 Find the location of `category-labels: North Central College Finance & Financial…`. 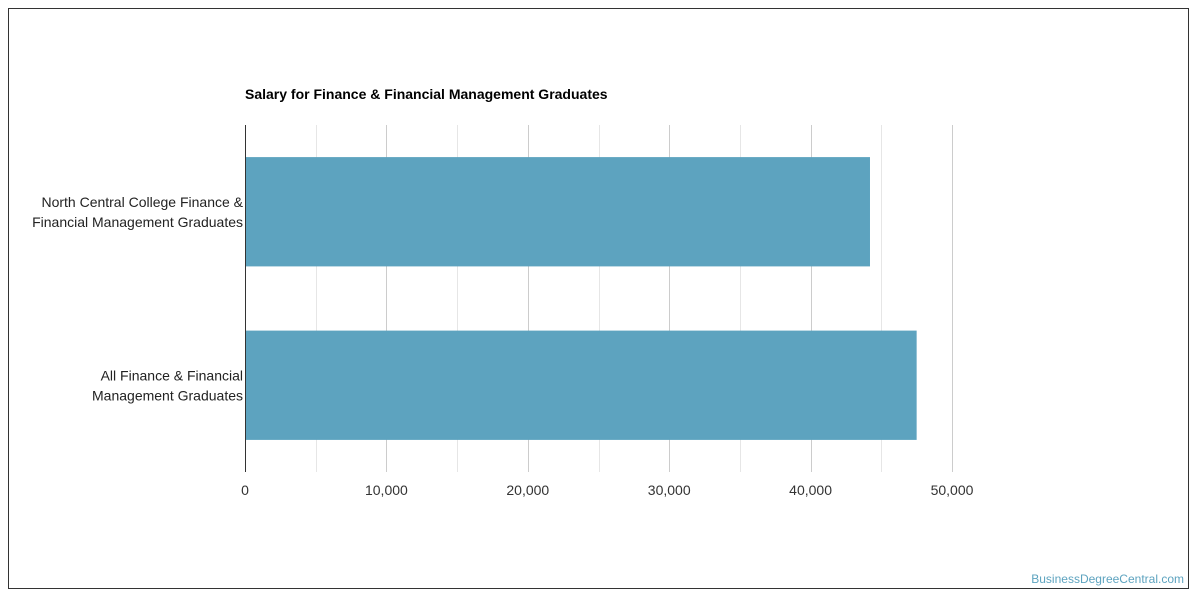

category-labels: North Central College Finance & Financial… is located at coordinates (138, 299).